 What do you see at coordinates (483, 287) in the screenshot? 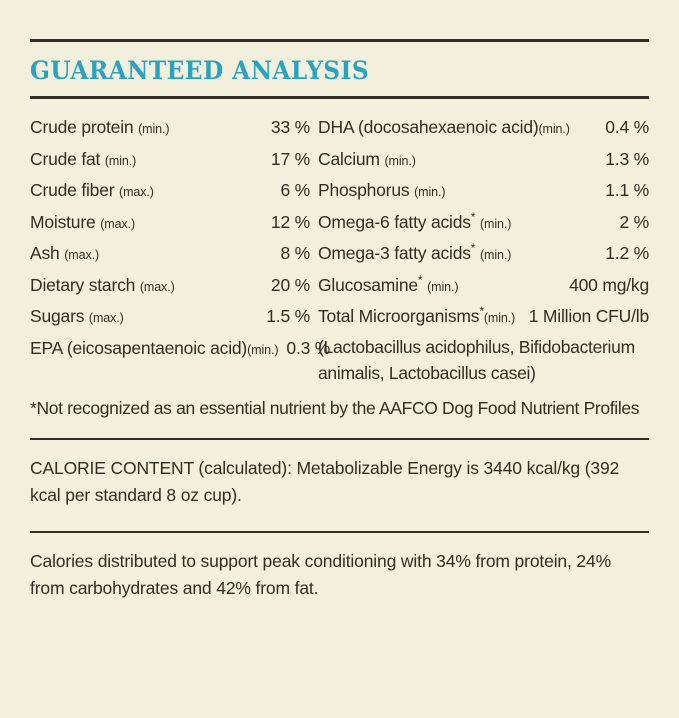
I see `nutrient-row: Glucosamine* (min.) 400 mg/kg` at bounding box center [483, 287].